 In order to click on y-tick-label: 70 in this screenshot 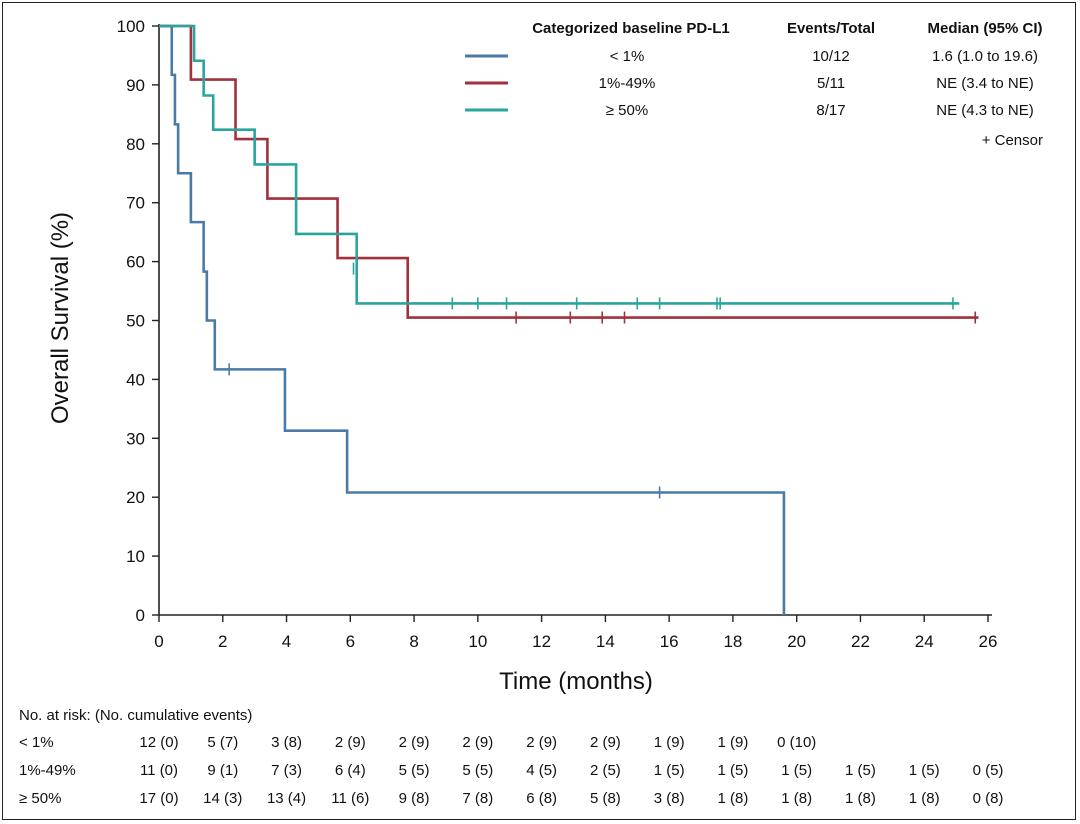, I will do `click(135, 203)`.